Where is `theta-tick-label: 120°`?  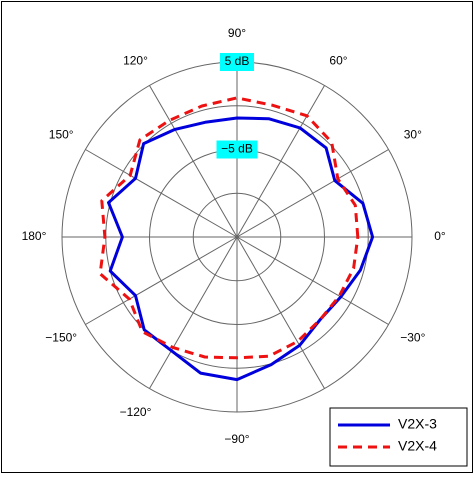
theta-tick-label: 120° is located at coordinates (135, 60).